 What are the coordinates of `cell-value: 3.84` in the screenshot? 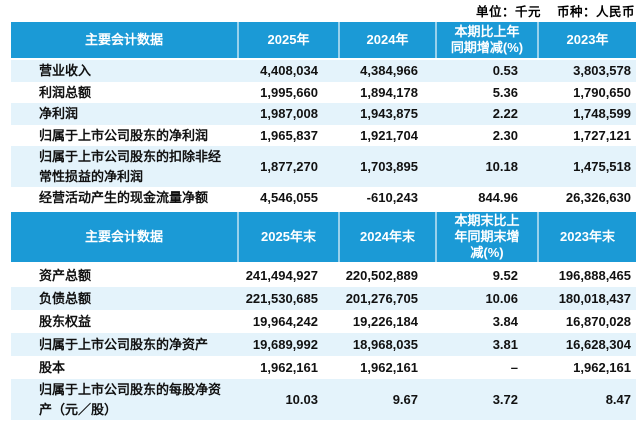 It's located at (505, 321).